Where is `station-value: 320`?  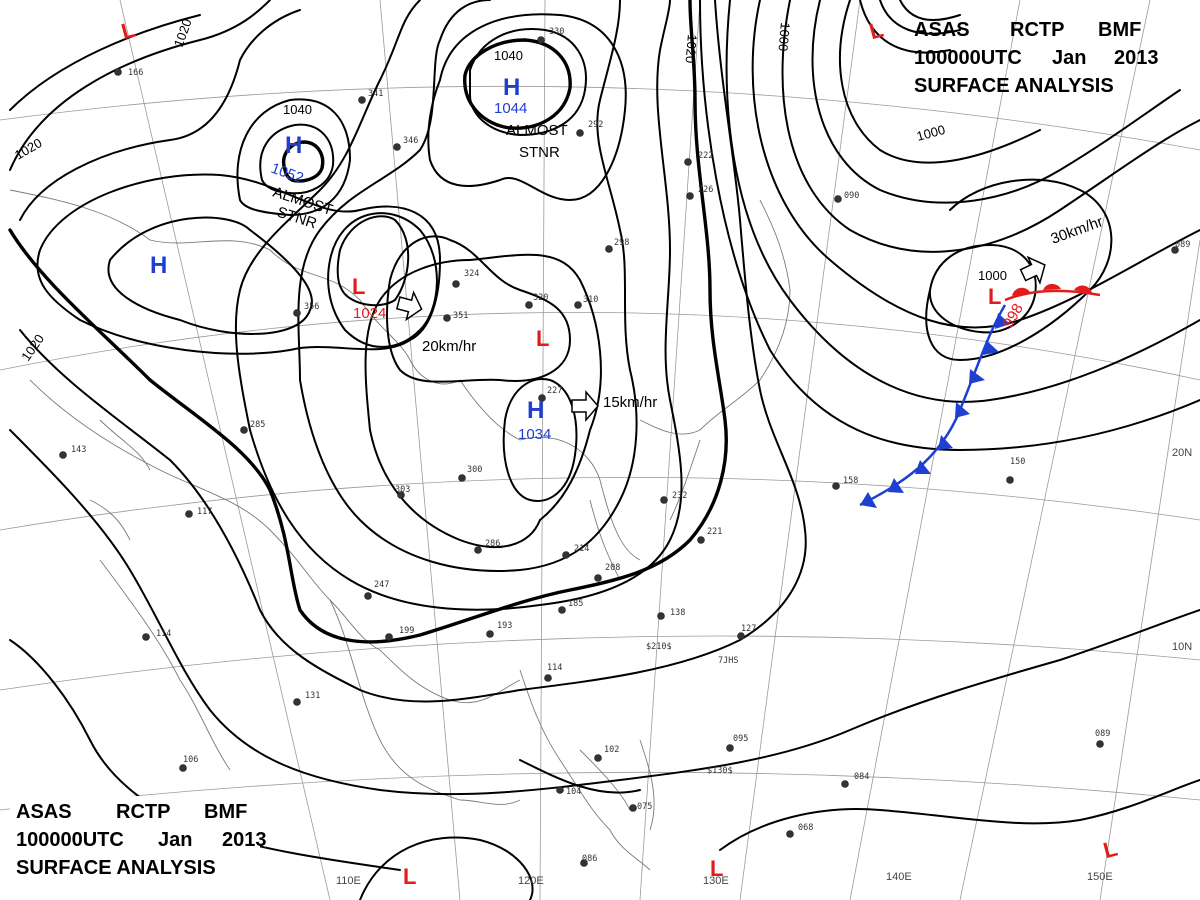 station-value: 320 is located at coordinates (540, 298).